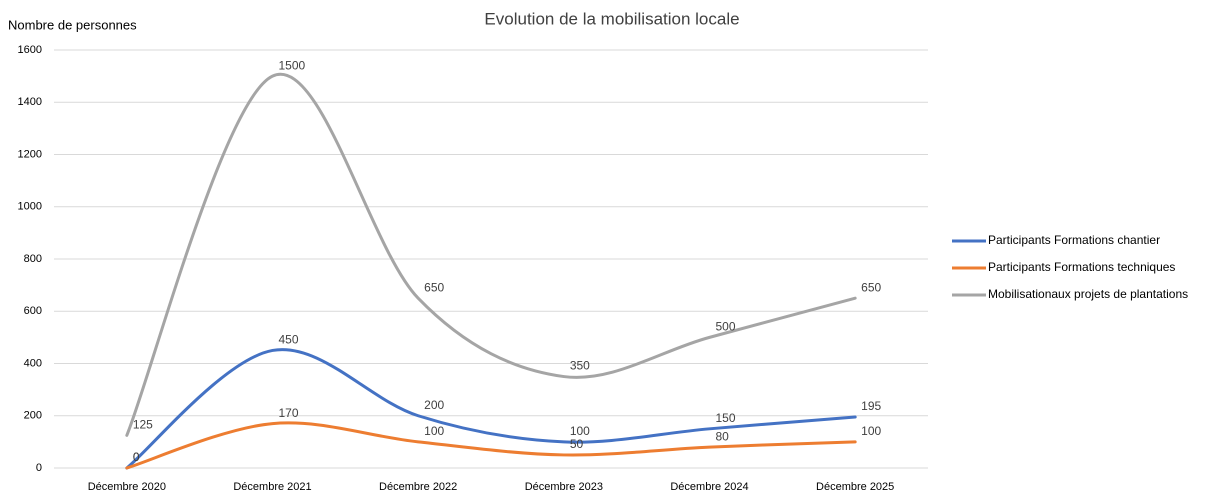 The image size is (1209, 492). Describe the element at coordinates (30, 207) in the screenshot. I see `y-tick-label: 1000` at that location.